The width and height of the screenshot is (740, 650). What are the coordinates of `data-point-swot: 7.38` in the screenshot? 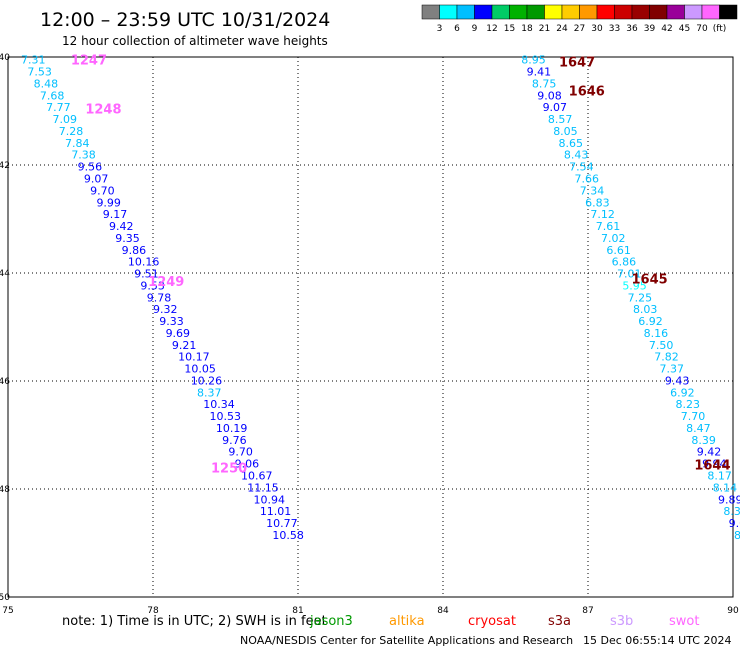 It's located at (83, 155).